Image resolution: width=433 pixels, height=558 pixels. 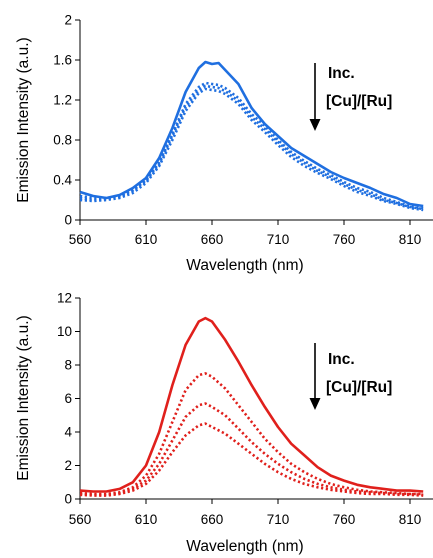 What do you see at coordinates (23, 119) in the screenshot?
I see `top-y-axis-label: Emission Intensity (a.u.)` at bounding box center [23, 119].